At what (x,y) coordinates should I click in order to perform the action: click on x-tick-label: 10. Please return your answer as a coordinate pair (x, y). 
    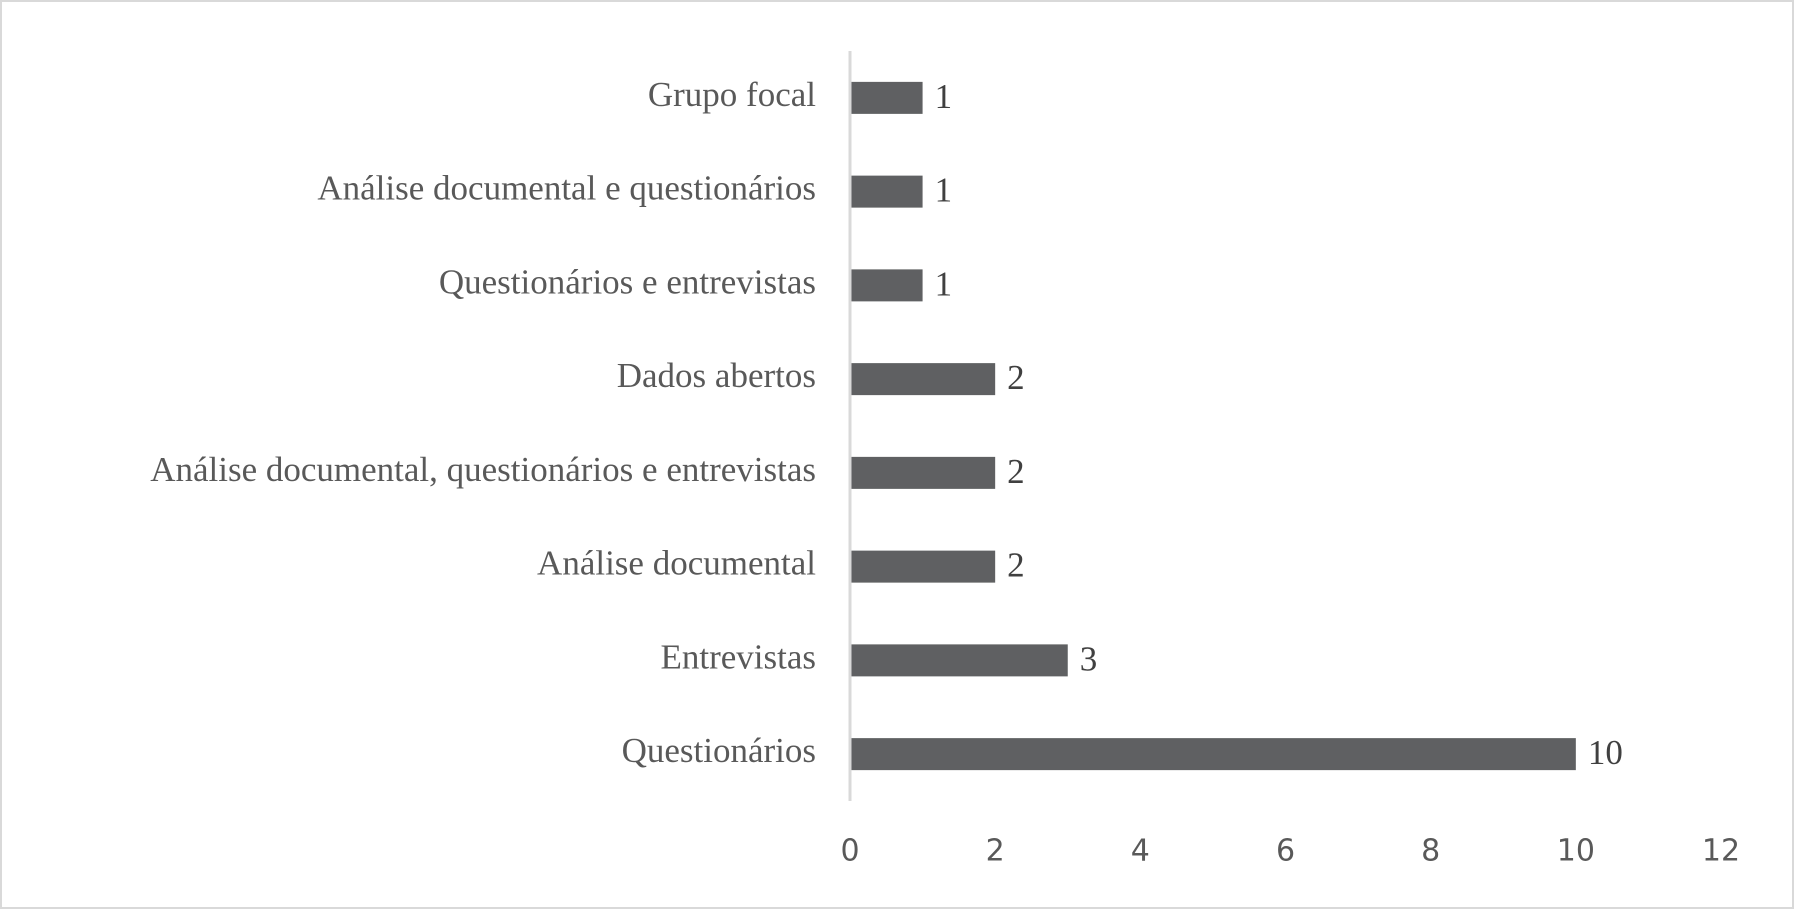
    Looking at the image, I should click on (1576, 851).